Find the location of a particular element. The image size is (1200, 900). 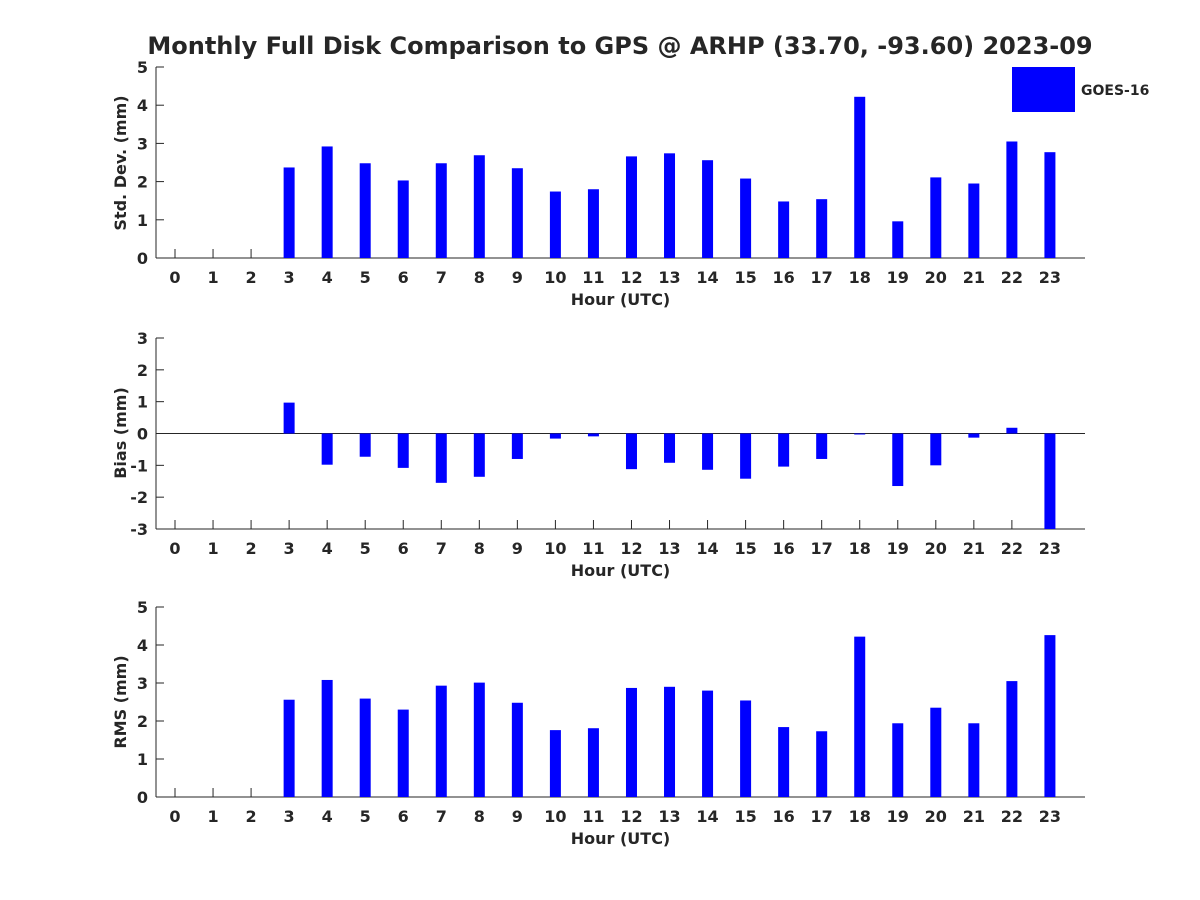

x-tick-label: 21 is located at coordinates (974, 548).